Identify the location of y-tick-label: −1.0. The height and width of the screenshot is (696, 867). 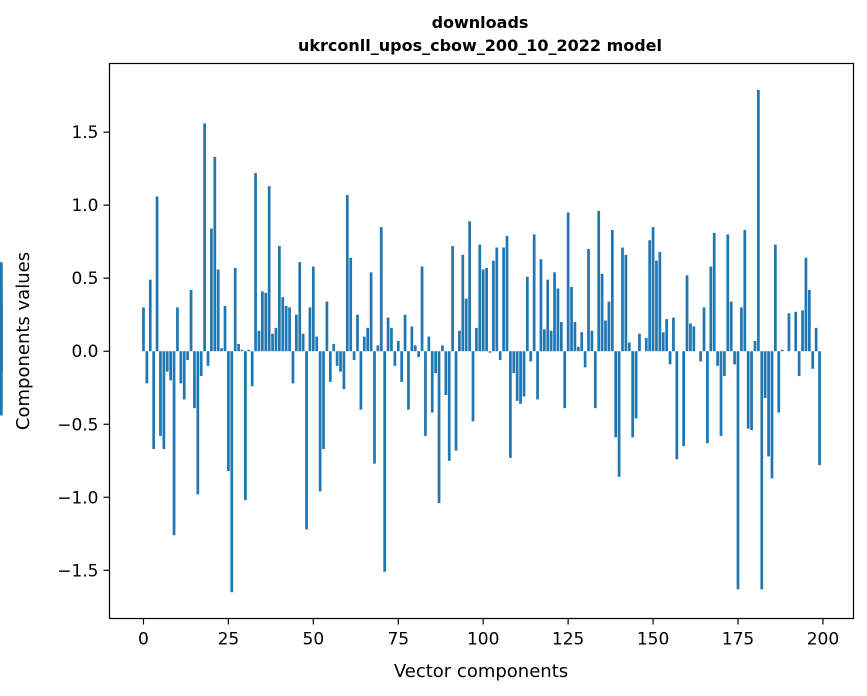
(77, 498).